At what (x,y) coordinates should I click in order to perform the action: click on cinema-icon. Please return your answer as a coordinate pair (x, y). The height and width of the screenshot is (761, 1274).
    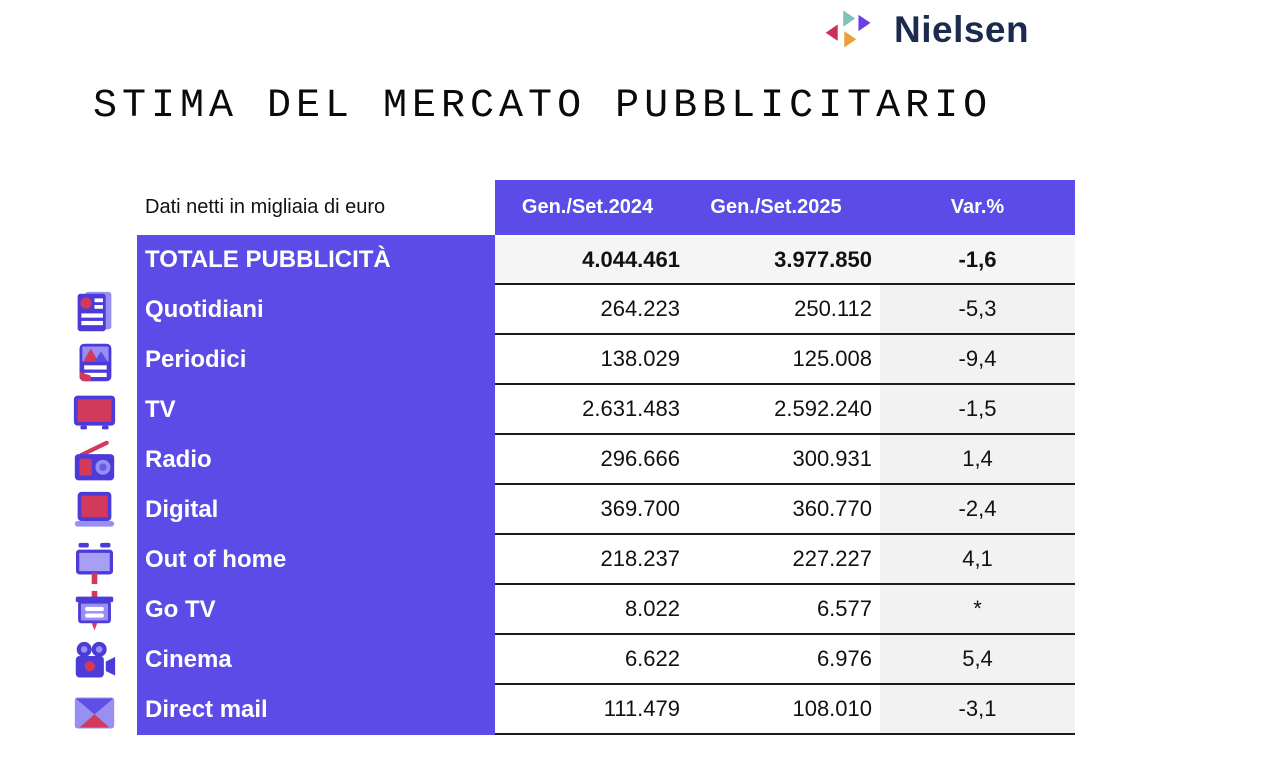
    Looking at the image, I should click on (94, 662).